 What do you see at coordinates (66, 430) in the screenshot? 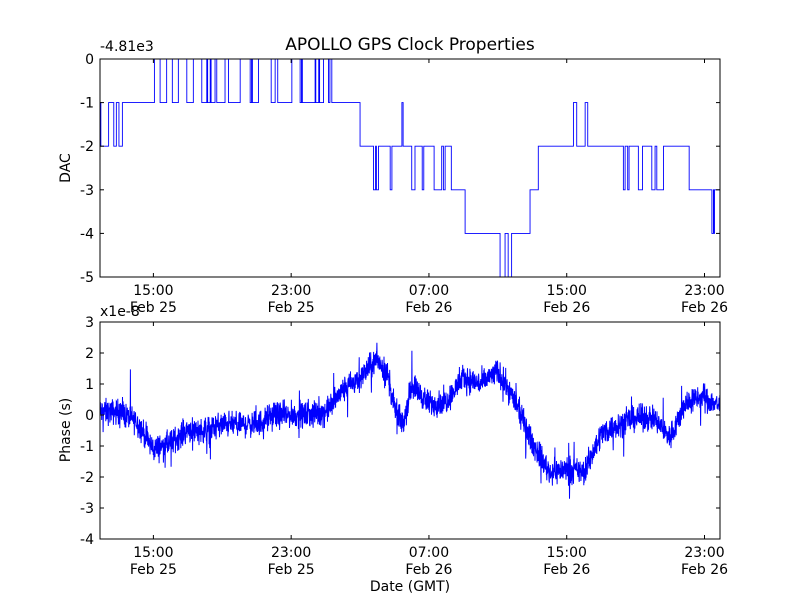
I see `phase-ylabel: Phase (s)` at bounding box center [66, 430].